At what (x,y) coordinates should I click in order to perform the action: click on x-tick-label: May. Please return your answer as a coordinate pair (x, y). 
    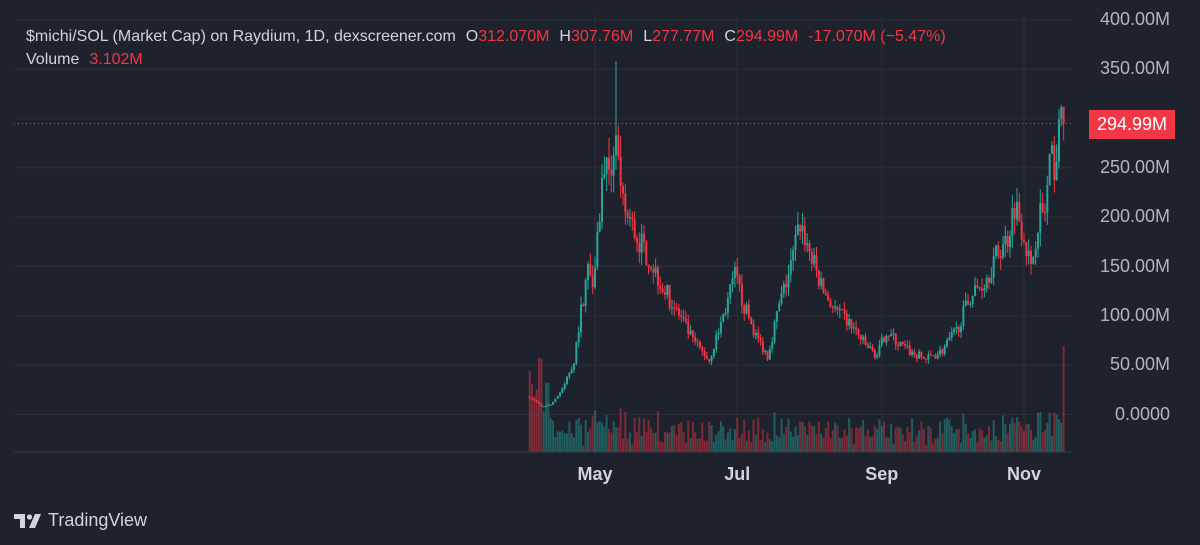
    Looking at the image, I should click on (595, 474).